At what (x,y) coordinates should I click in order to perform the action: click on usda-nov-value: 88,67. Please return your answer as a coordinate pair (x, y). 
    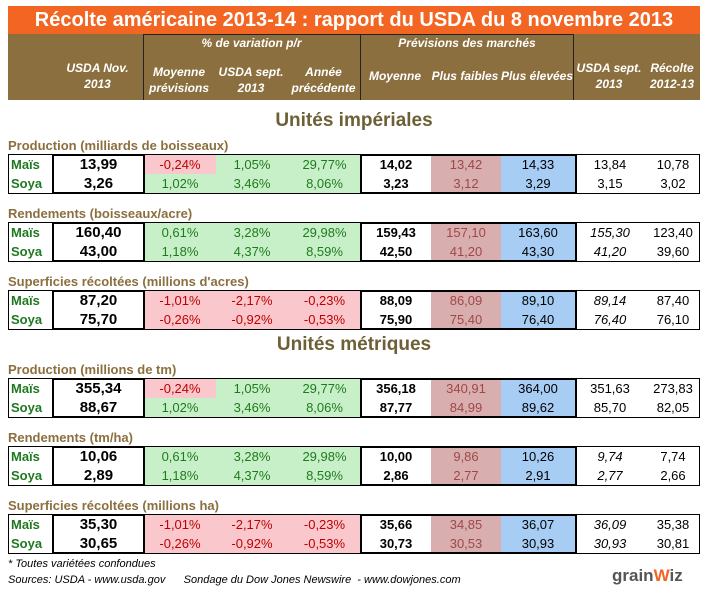
    Looking at the image, I should click on (98, 407).